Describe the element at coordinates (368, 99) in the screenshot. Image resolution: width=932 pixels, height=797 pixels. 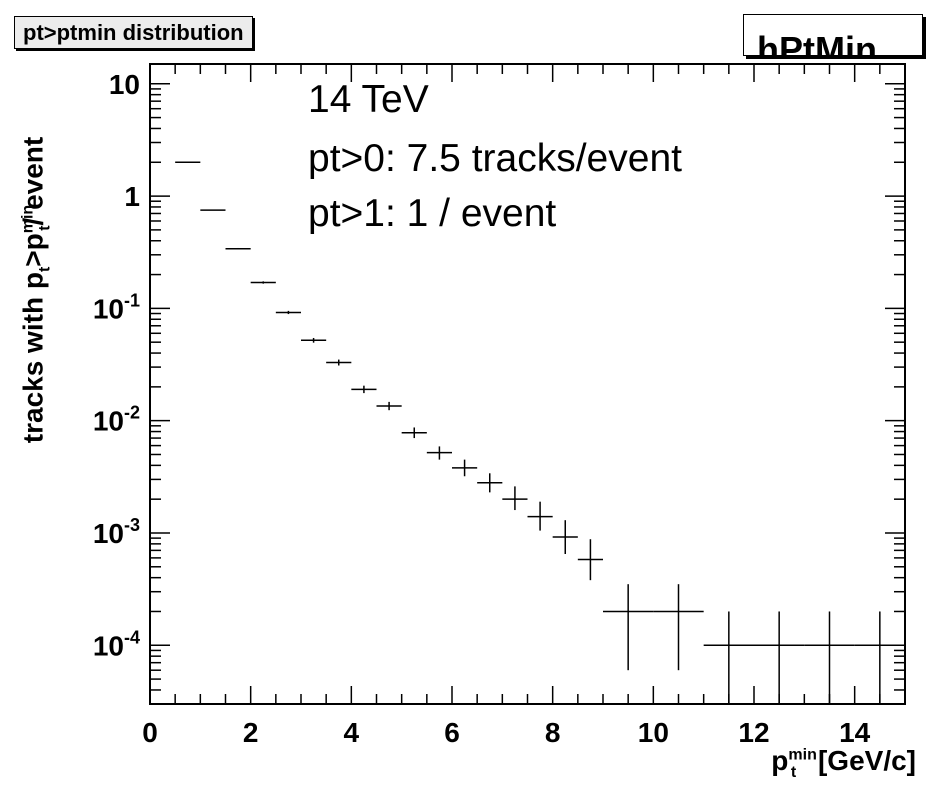
I see `annotation-energy: 14 TeV` at that location.